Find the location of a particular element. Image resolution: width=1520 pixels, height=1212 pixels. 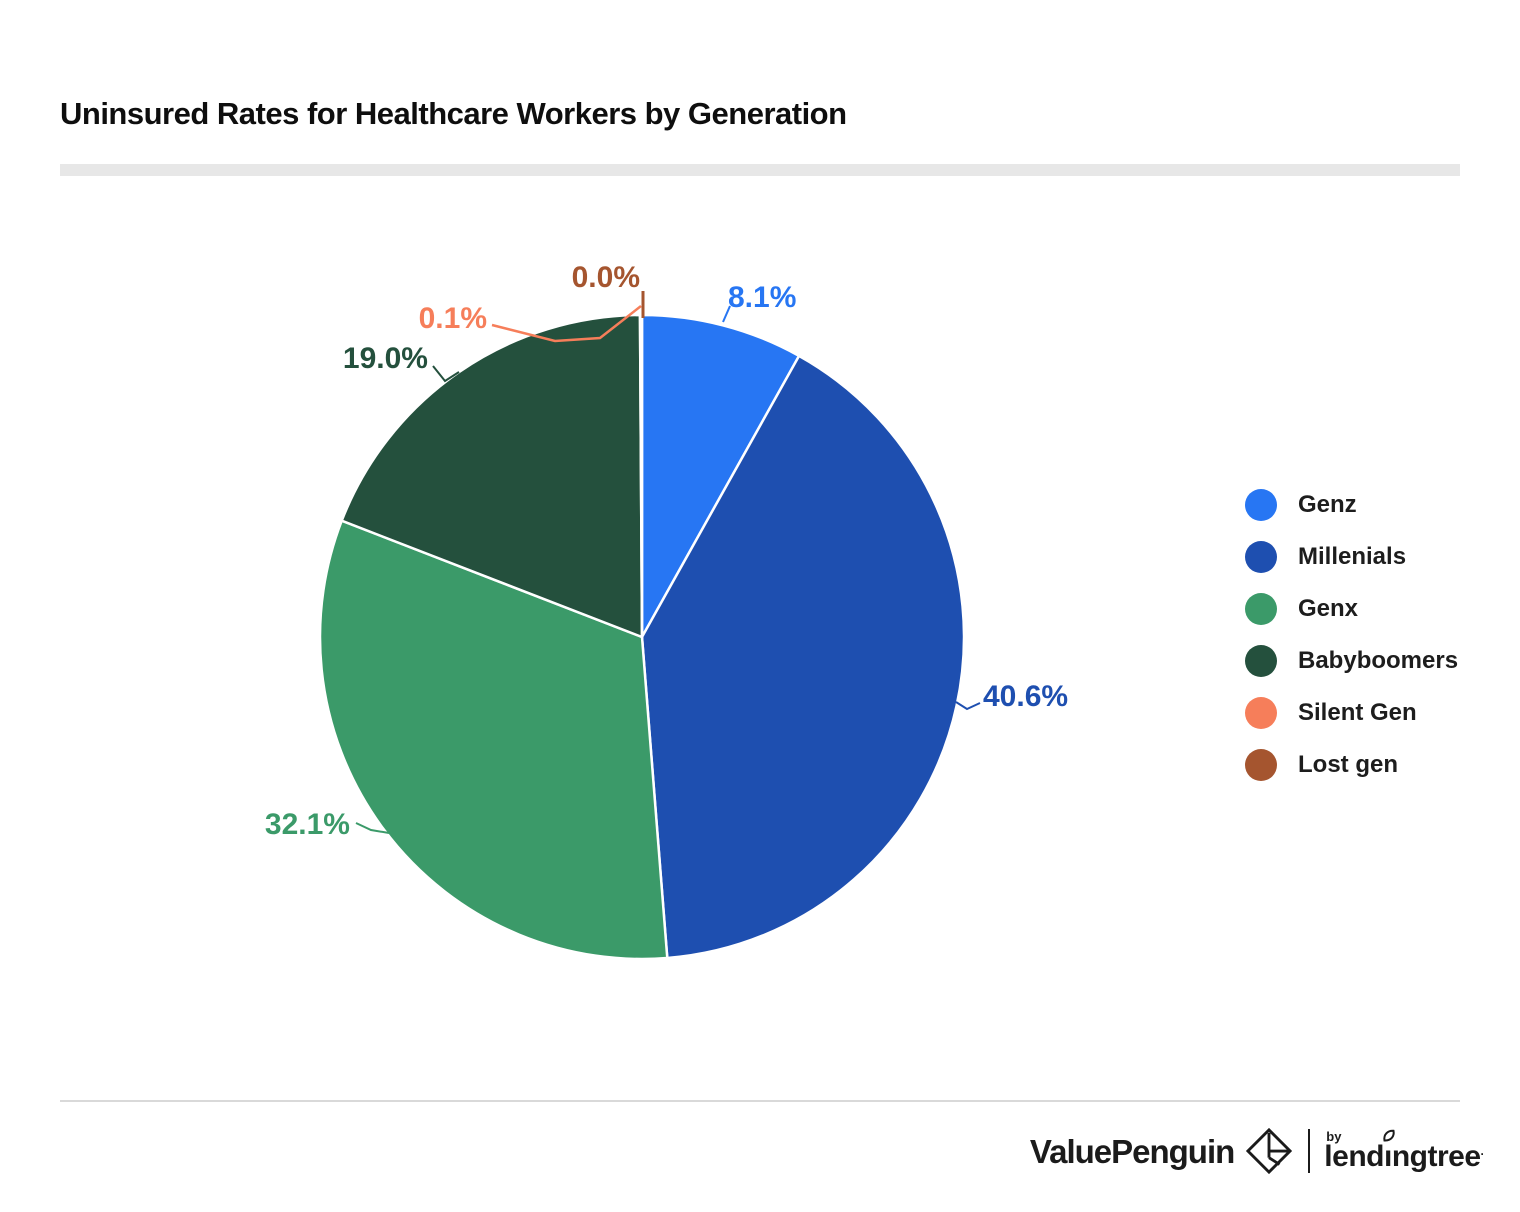

callout-line-silent-gen is located at coordinates (566, 324).